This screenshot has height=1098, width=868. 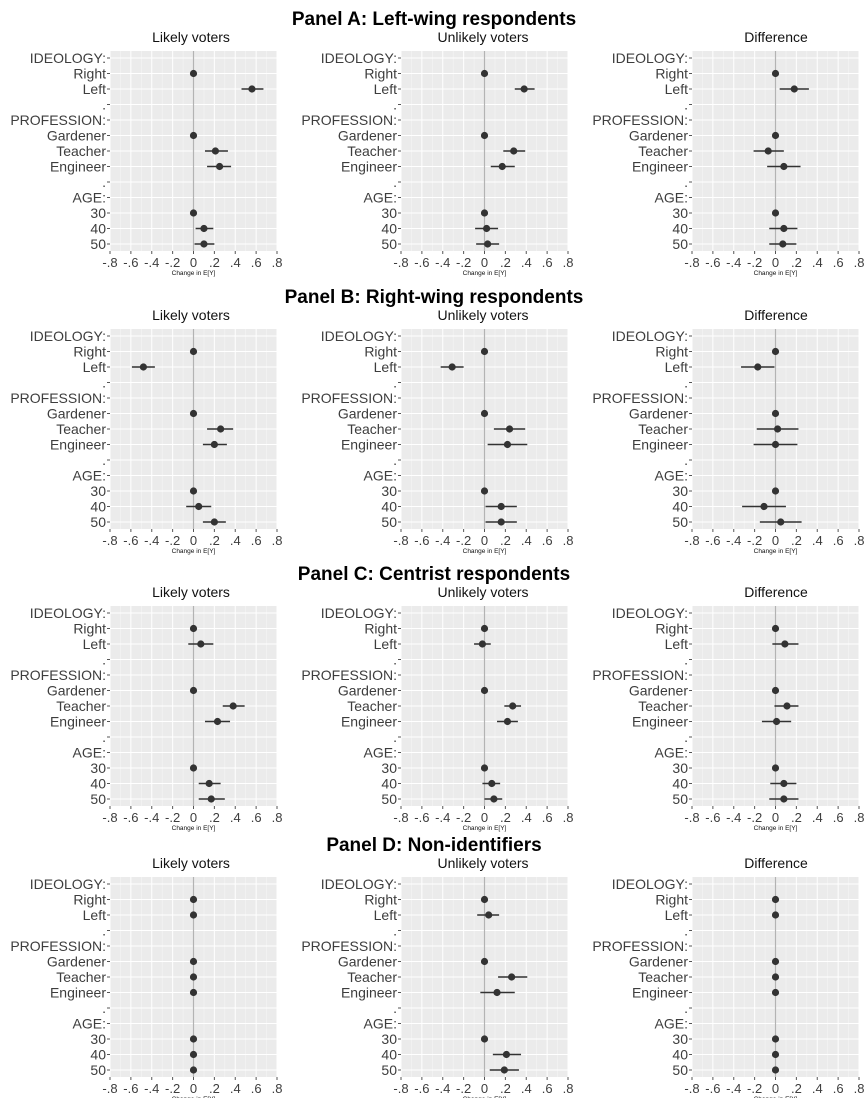 I want to click on subplot-title: Likely voters, so click(x=191, y=863).